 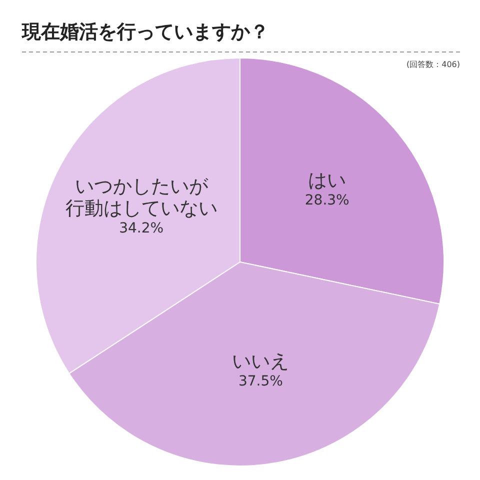 What do you see at coordinates (260, 381) in the screenshot?
I see `data-label: 37.5%` at bounding box center [260, 381].